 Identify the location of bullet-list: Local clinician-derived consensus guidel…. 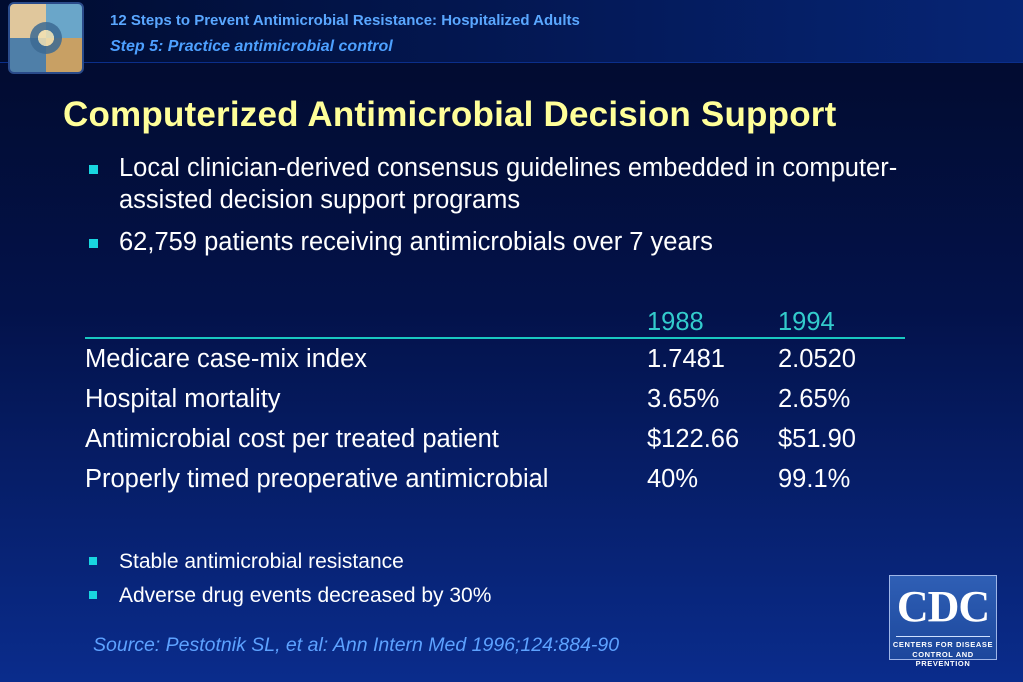
(525, 210).